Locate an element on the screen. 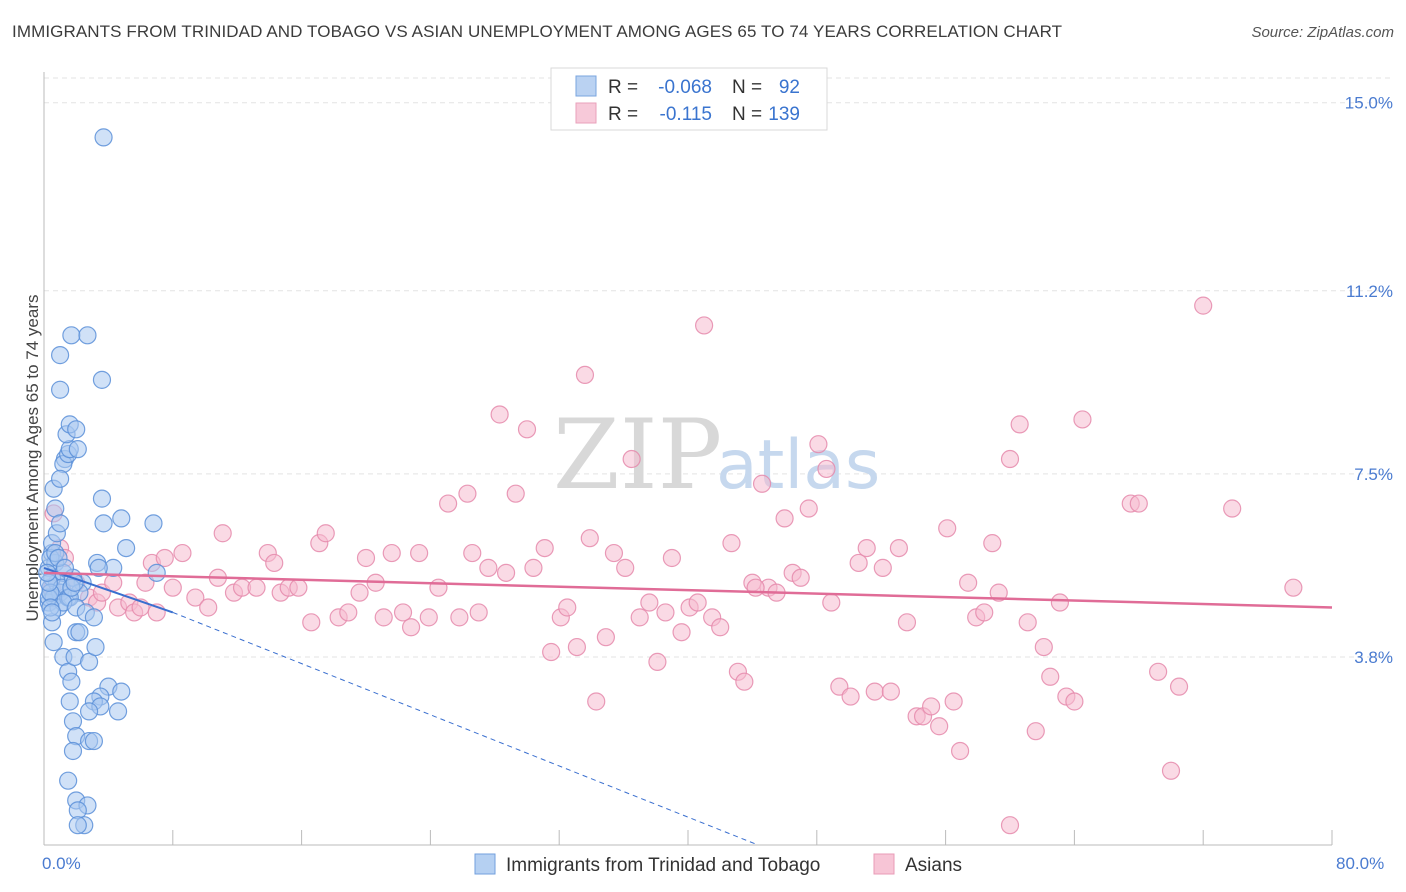 This screenshot has width=1406, height=892. legend-r-value-2: -0.115 is located at coordinates (686, 114).